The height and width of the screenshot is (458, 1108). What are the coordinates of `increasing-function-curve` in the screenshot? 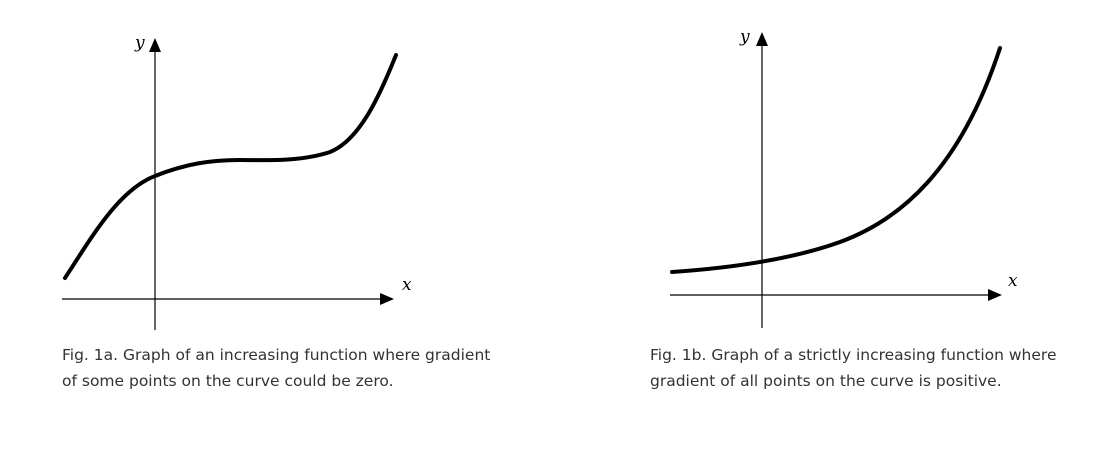 It's located at (230, 166).